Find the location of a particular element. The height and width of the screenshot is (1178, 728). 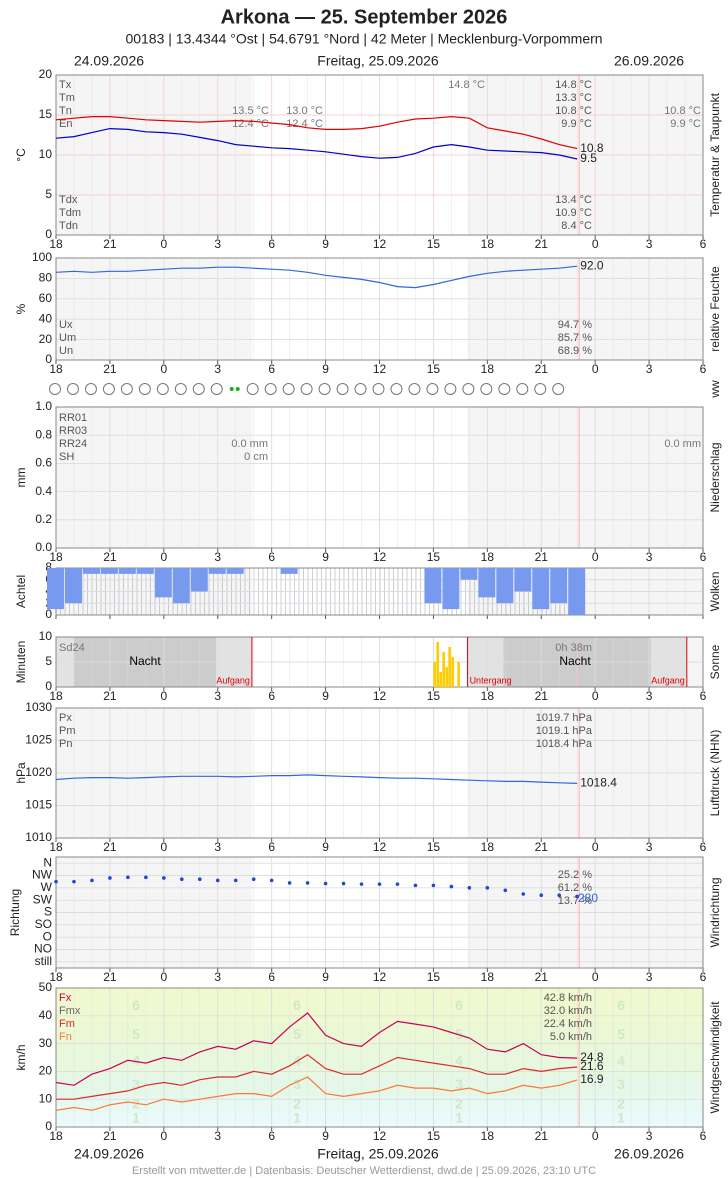

y-tick-label: SO is located at coordinates (43, 924).